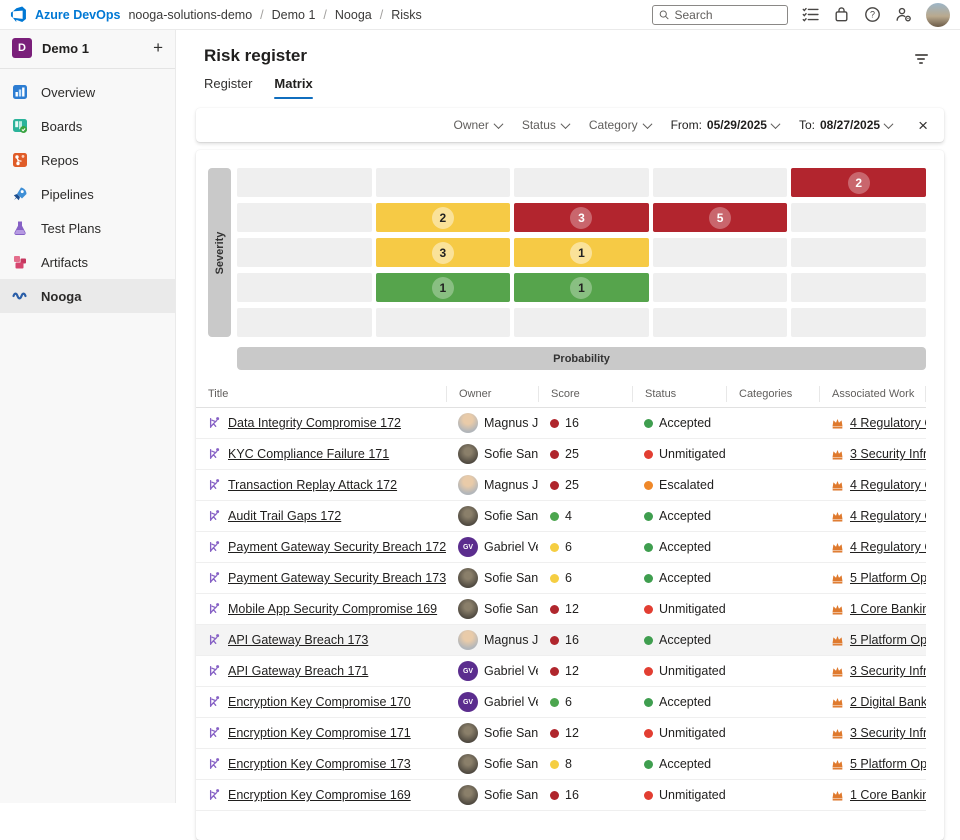  Describe the element at coordinates (319, 795) in the screenshot. I see `risk-title-link: Encryption Key Compromise 169` at that location.